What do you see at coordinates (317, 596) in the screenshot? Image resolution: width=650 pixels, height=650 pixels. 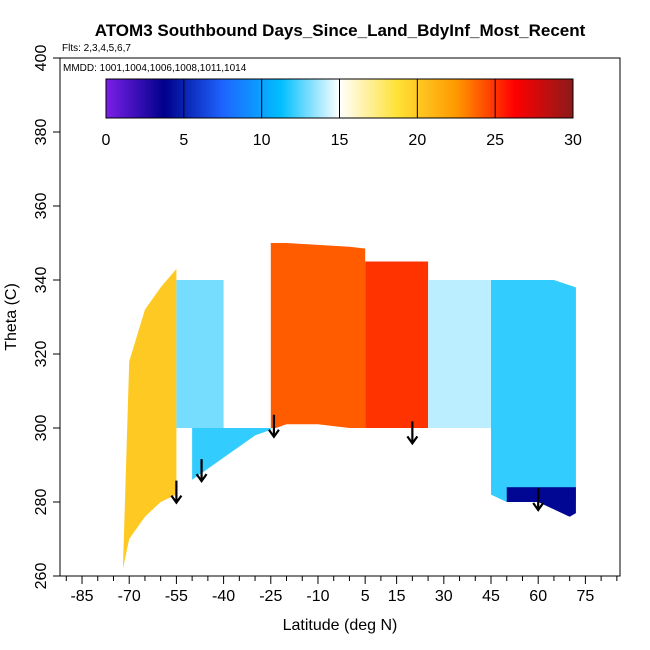 I see `x-tick-label: -10` at bounding box center [317, 596].